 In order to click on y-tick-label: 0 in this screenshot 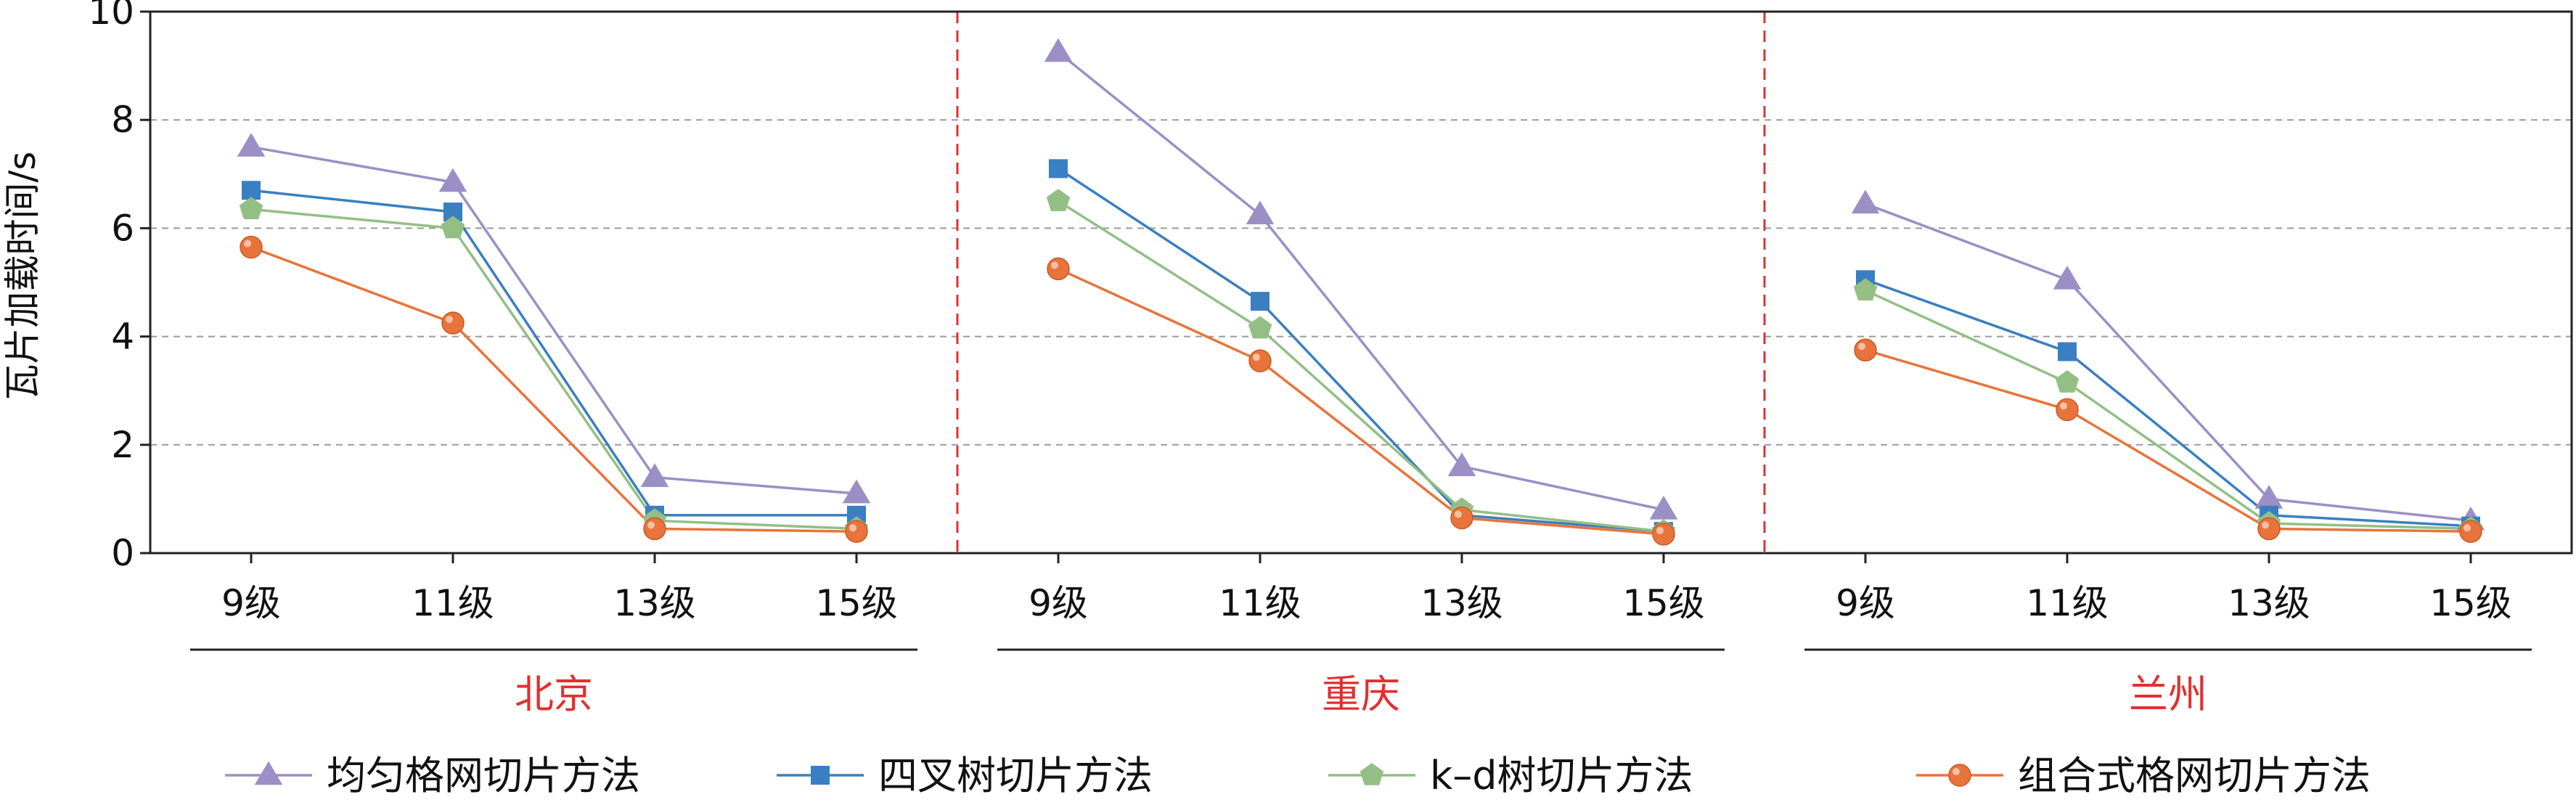, I will do `click(123, 553)`.